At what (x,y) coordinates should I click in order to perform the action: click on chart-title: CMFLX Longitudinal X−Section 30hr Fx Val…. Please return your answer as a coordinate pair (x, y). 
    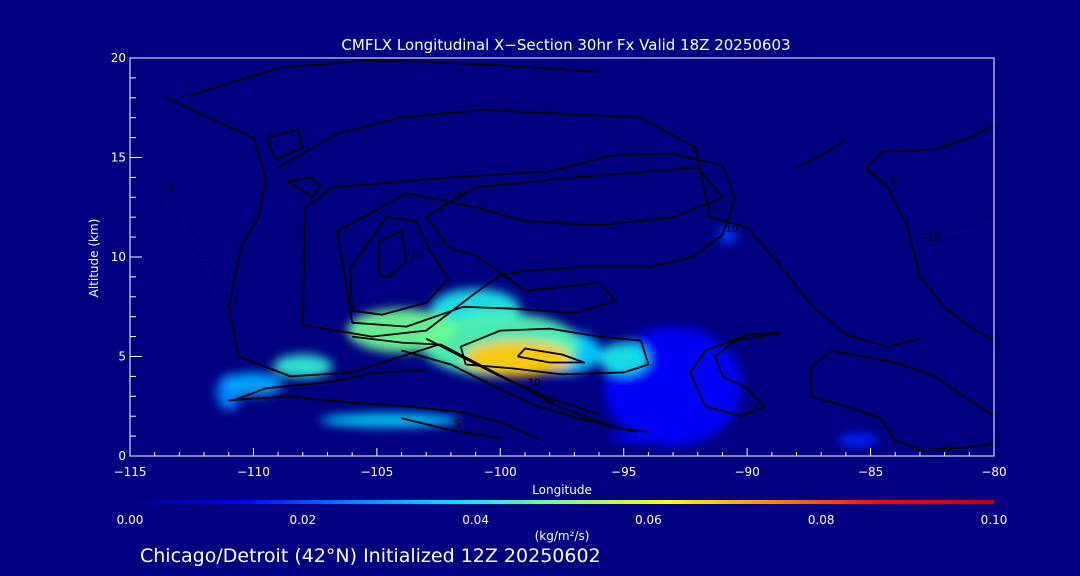
    Looking at the image, I should click on (565, 45).